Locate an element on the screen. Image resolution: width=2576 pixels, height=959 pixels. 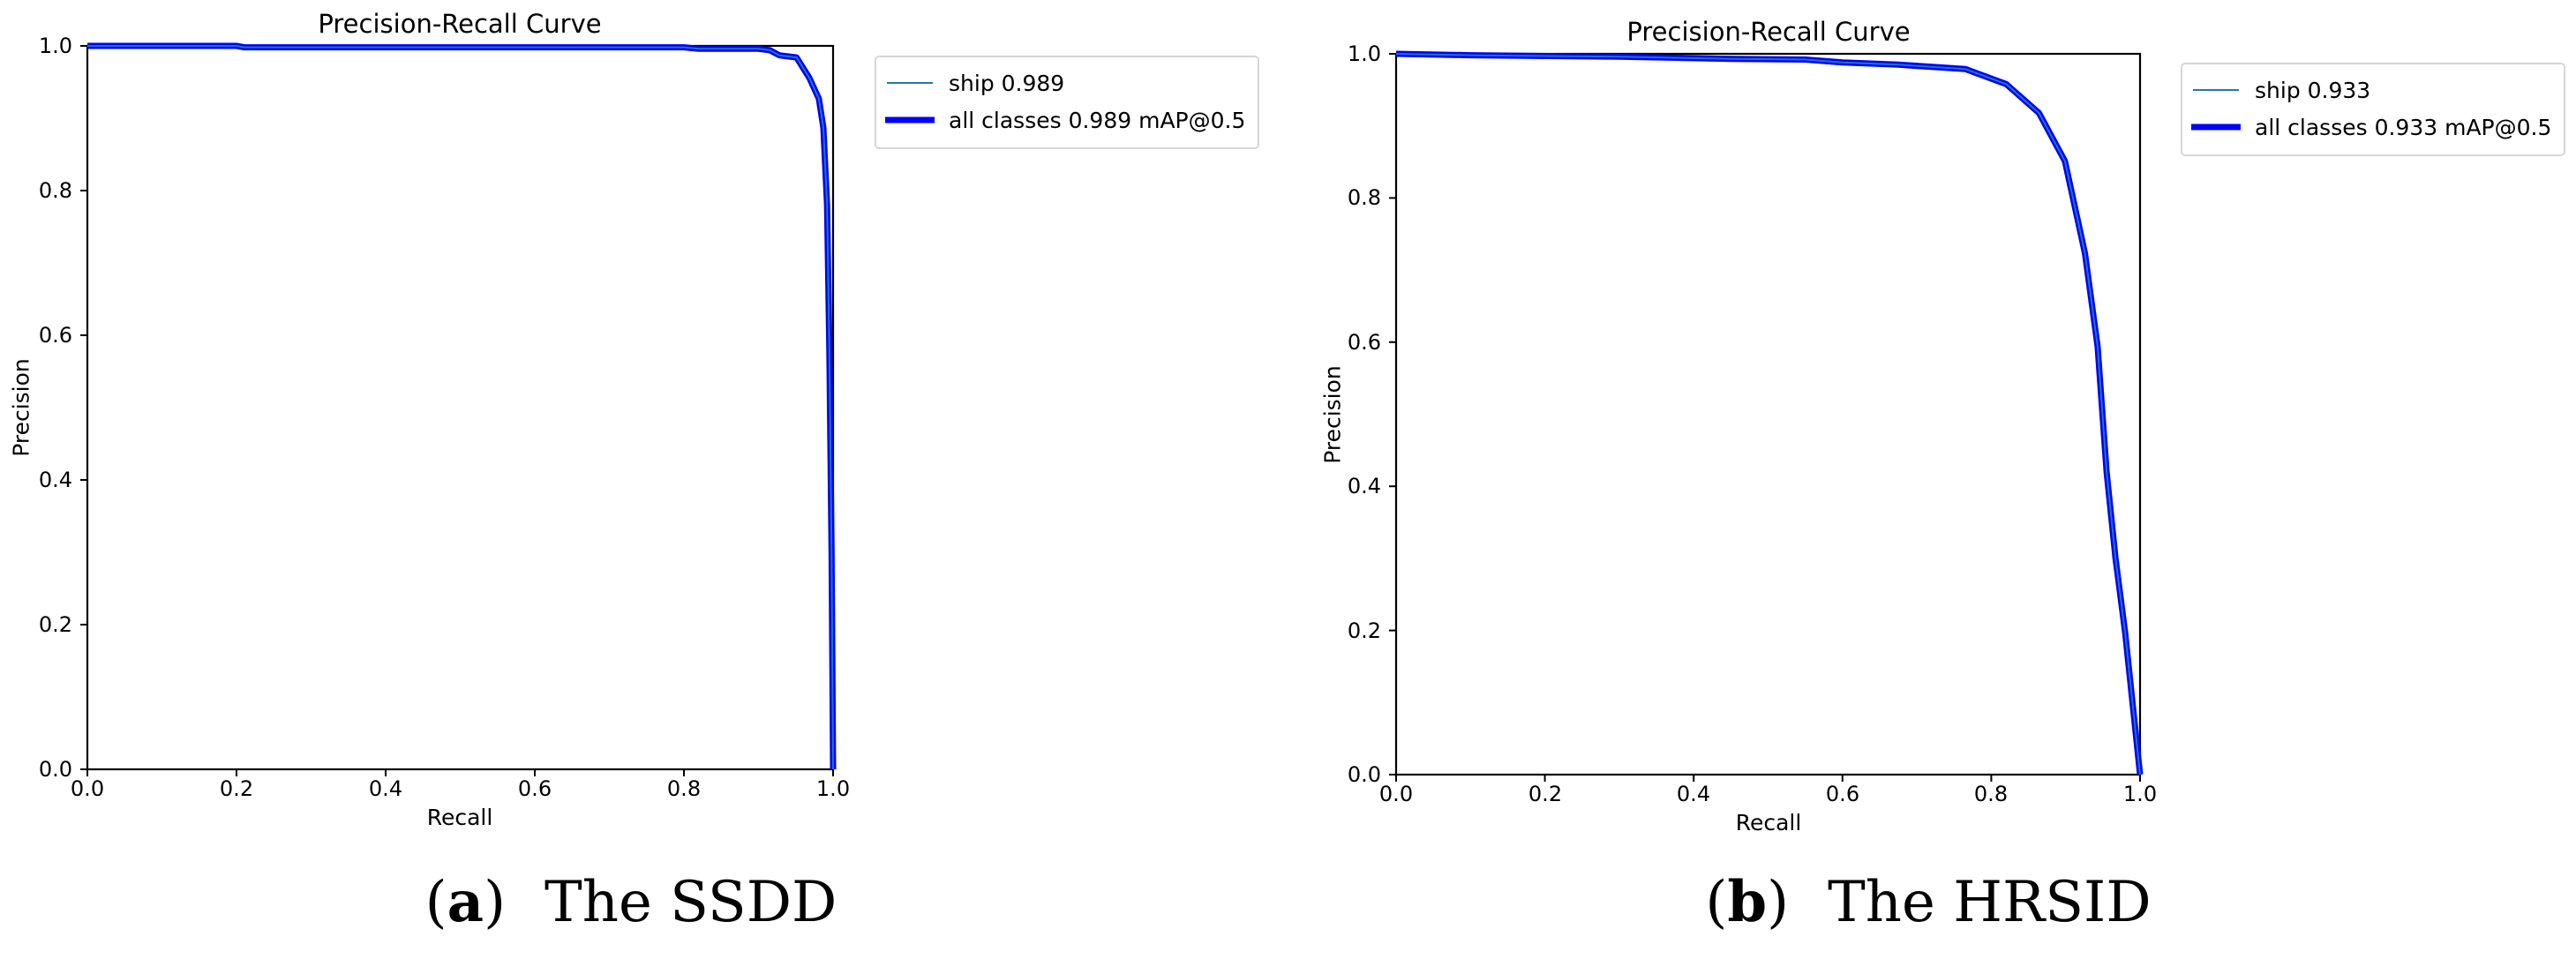
legend-item-ship: ship 0.989 is located at coordinates (1065, 83).